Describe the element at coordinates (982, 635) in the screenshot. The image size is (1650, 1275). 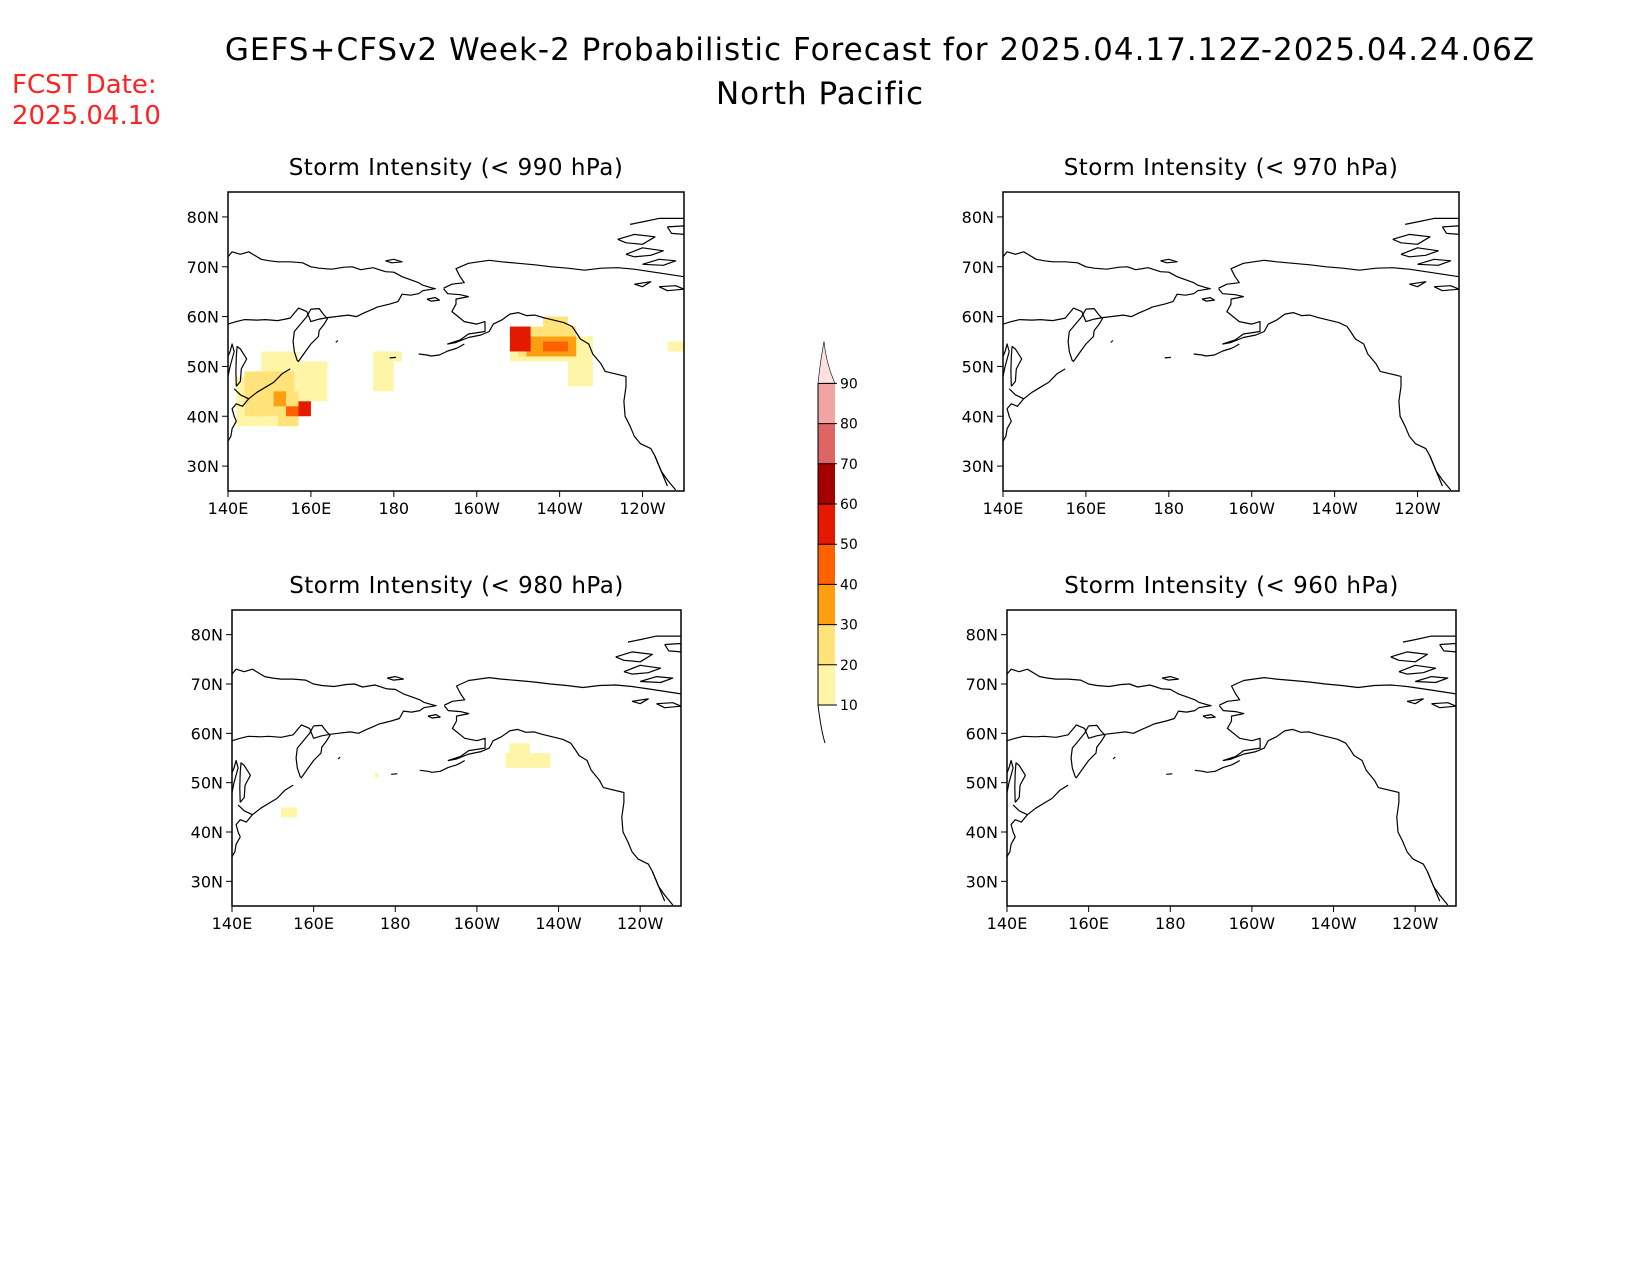
I see `y-tick-label: 80N` at that location.